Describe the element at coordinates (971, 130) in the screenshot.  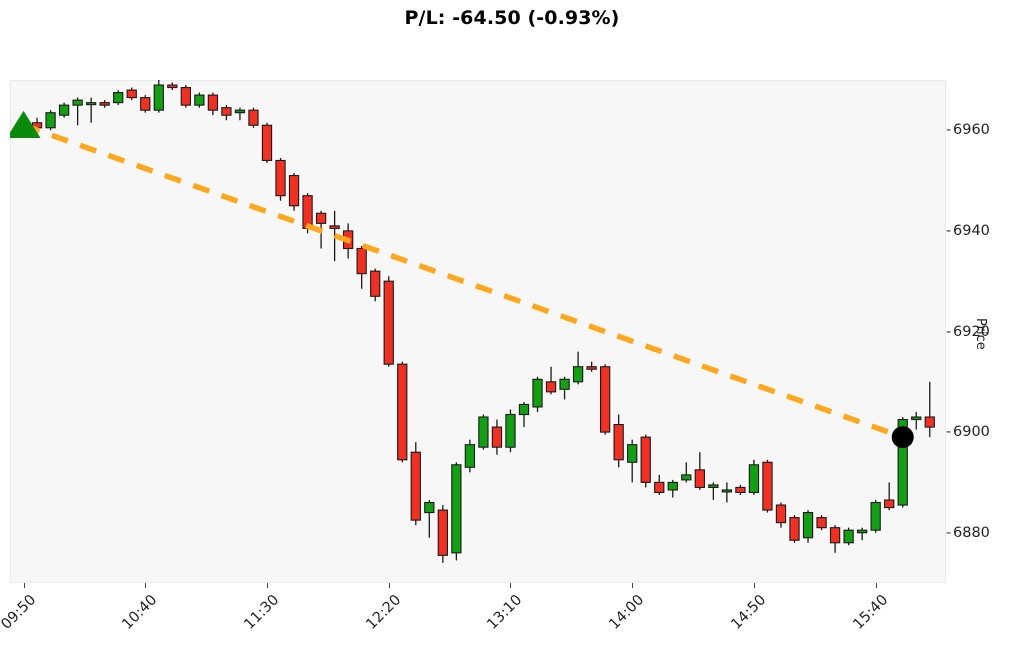
I see `y-tick-label: 6960` at that location.